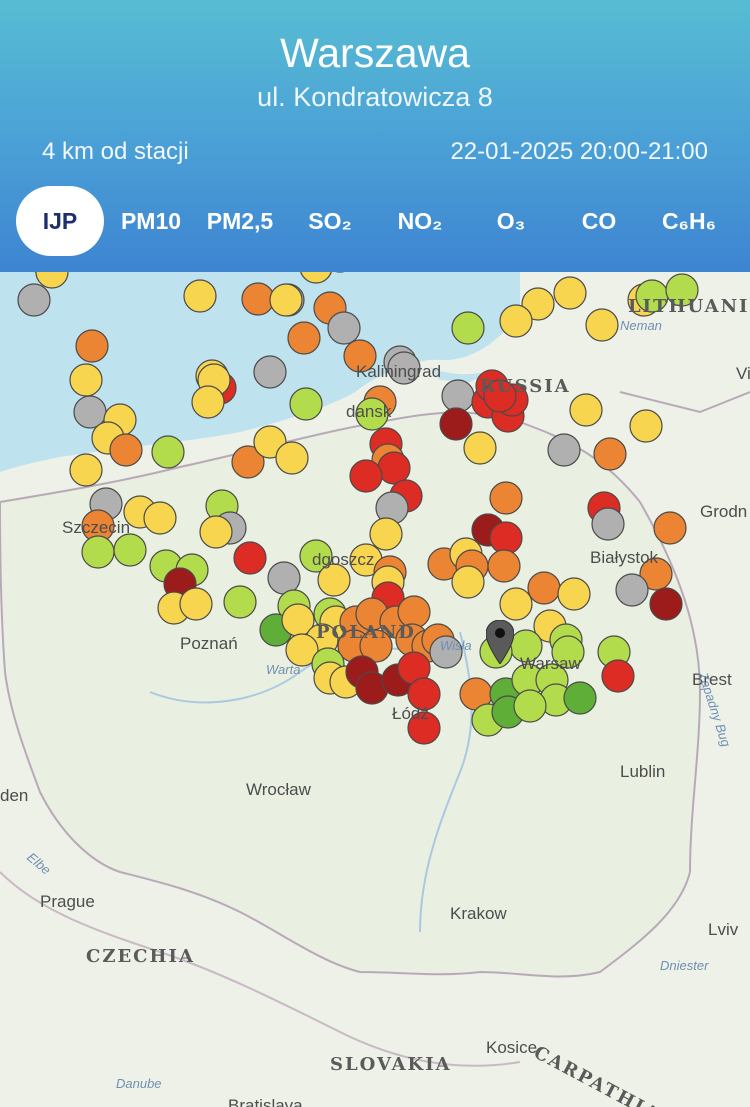 The height and width of the screenshot is (1107, 750). Describe the element at coordinates (278, 789) in the screenshot. I see `label-wroclaw: Wrocław` at that location.